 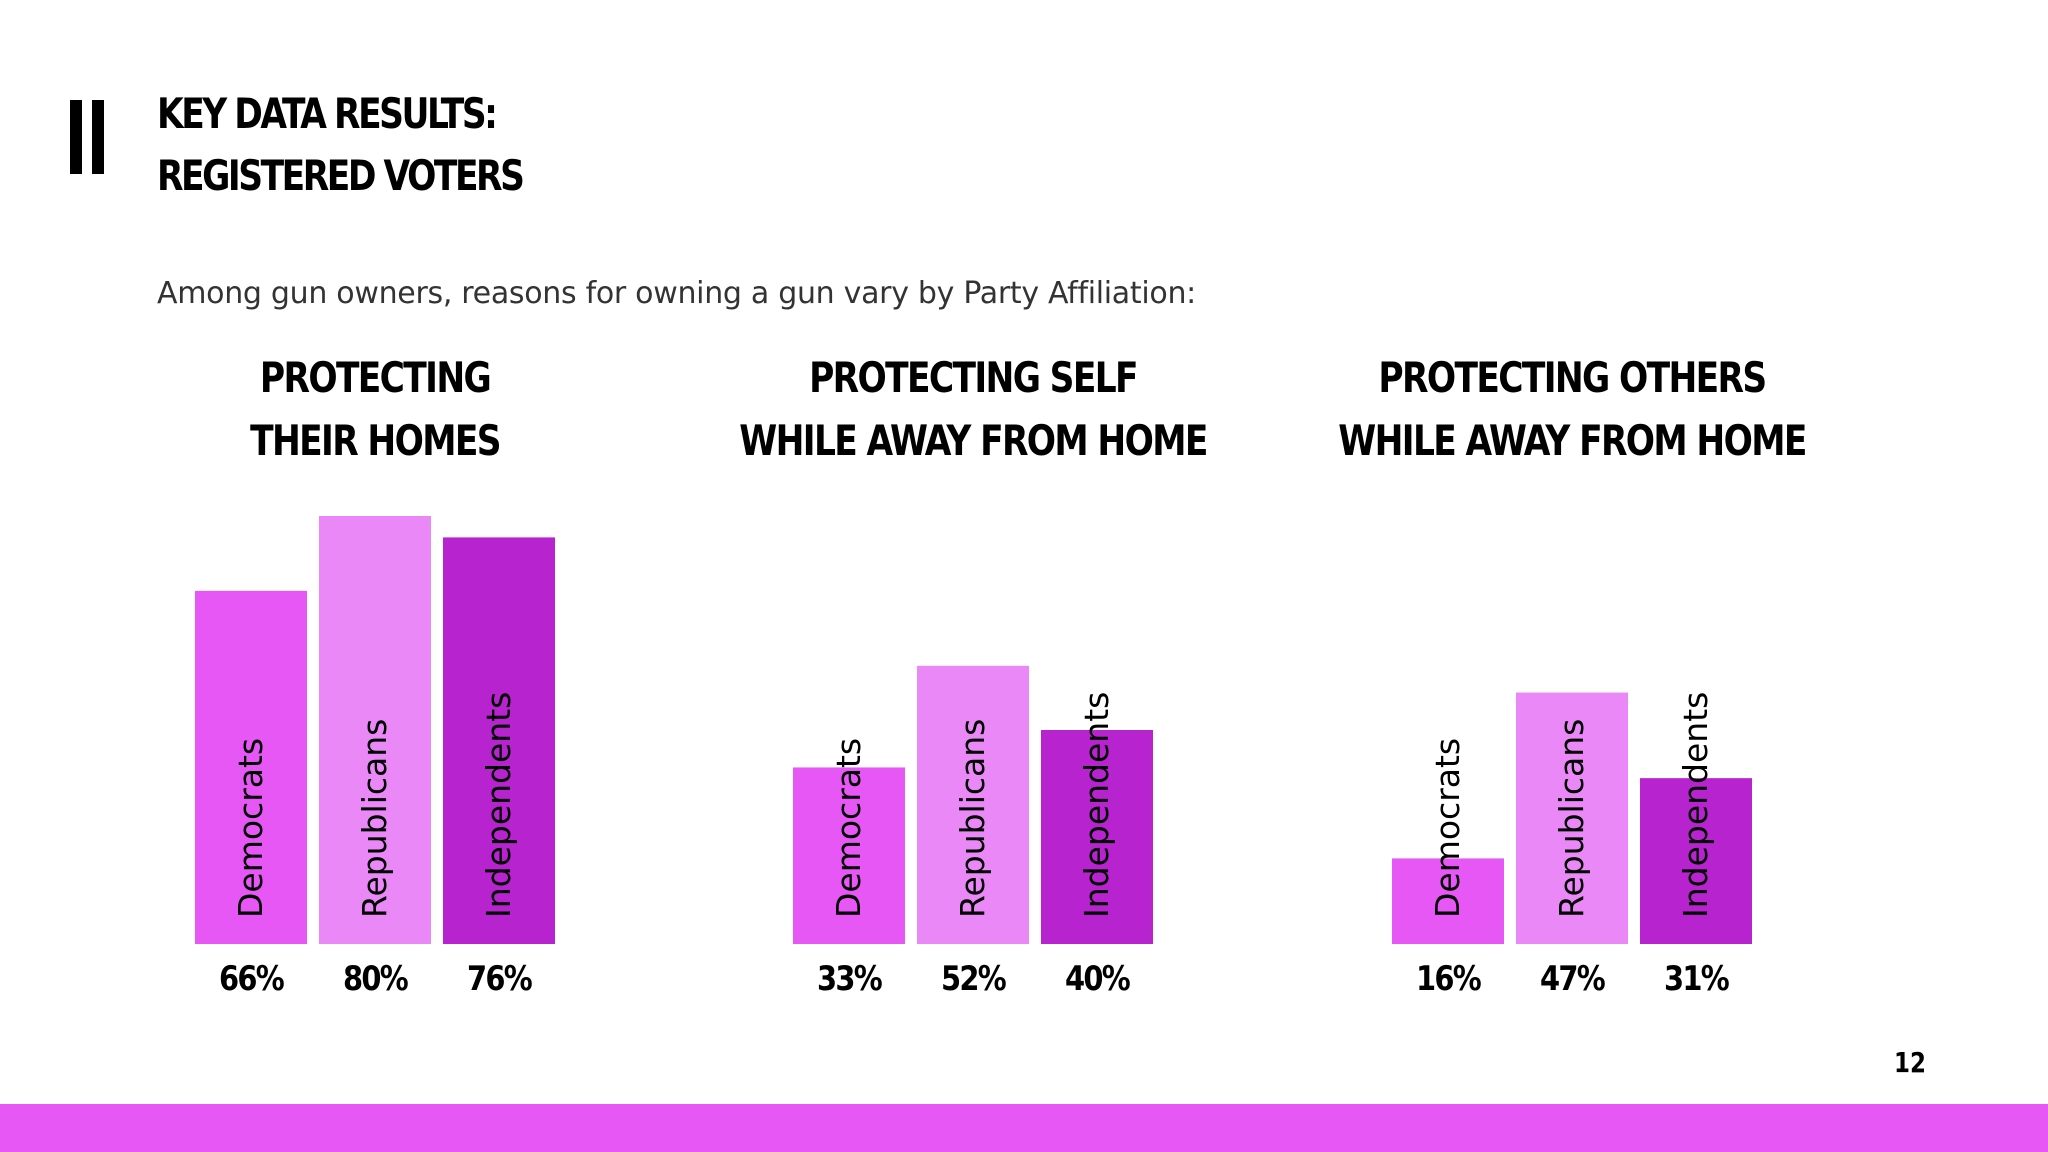 I want to click on chart-1-bar-republicans, so click(x=375, y=730).